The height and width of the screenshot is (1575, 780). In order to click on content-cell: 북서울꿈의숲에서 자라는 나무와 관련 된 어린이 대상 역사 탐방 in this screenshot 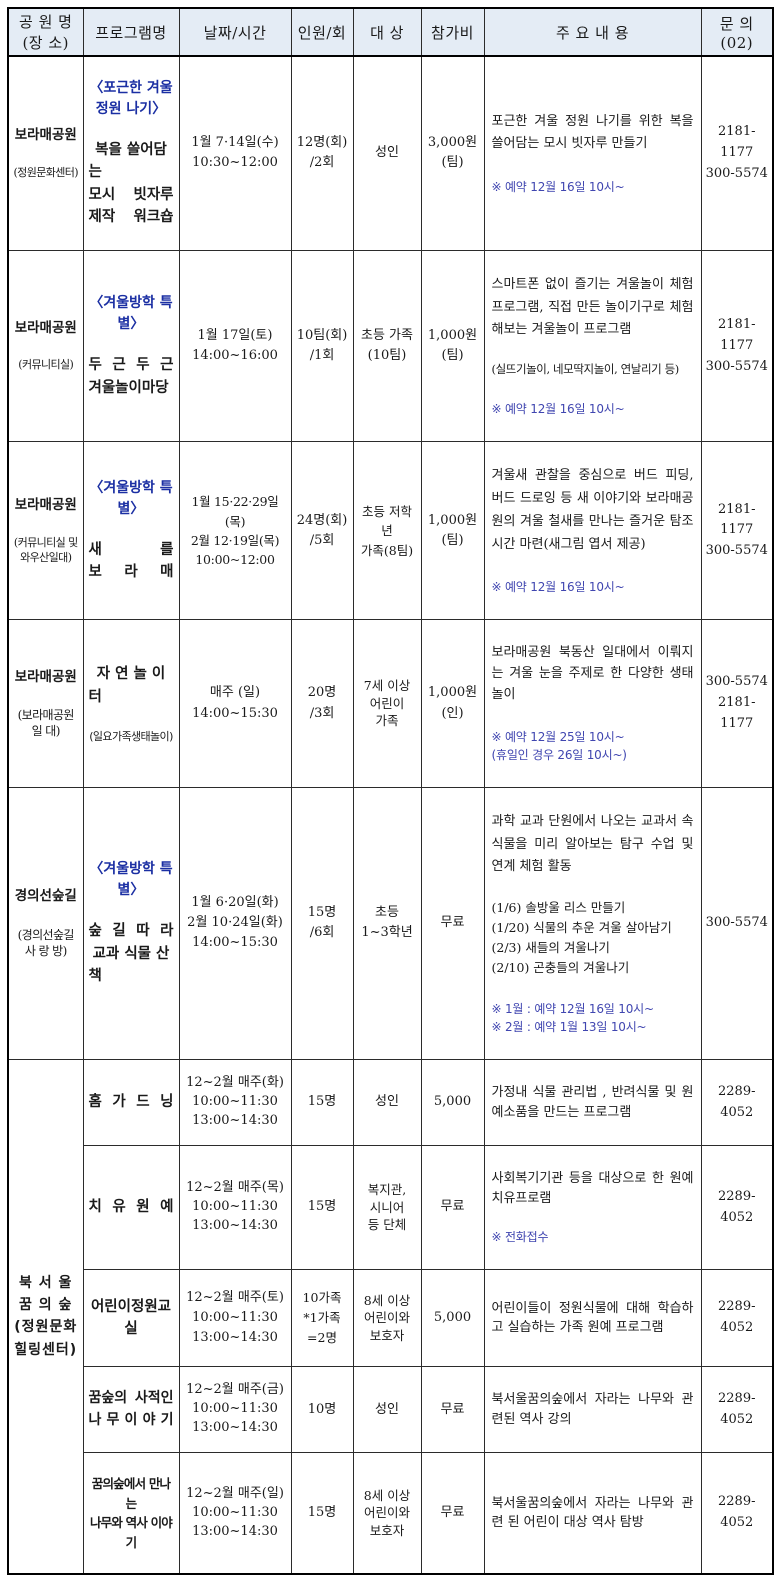, I will do `click(592, 1513)`.